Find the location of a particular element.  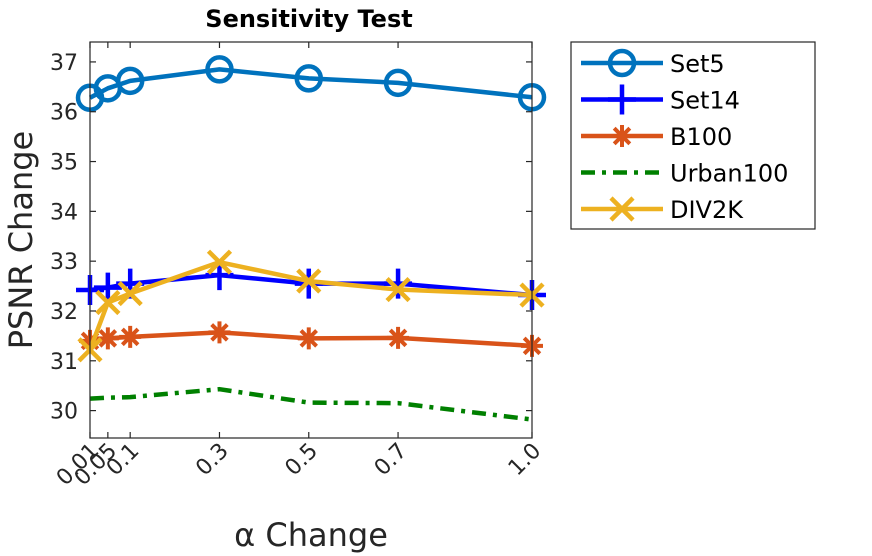

legend-entry-urban100: Urban100 is located at coordinates (684, 174).